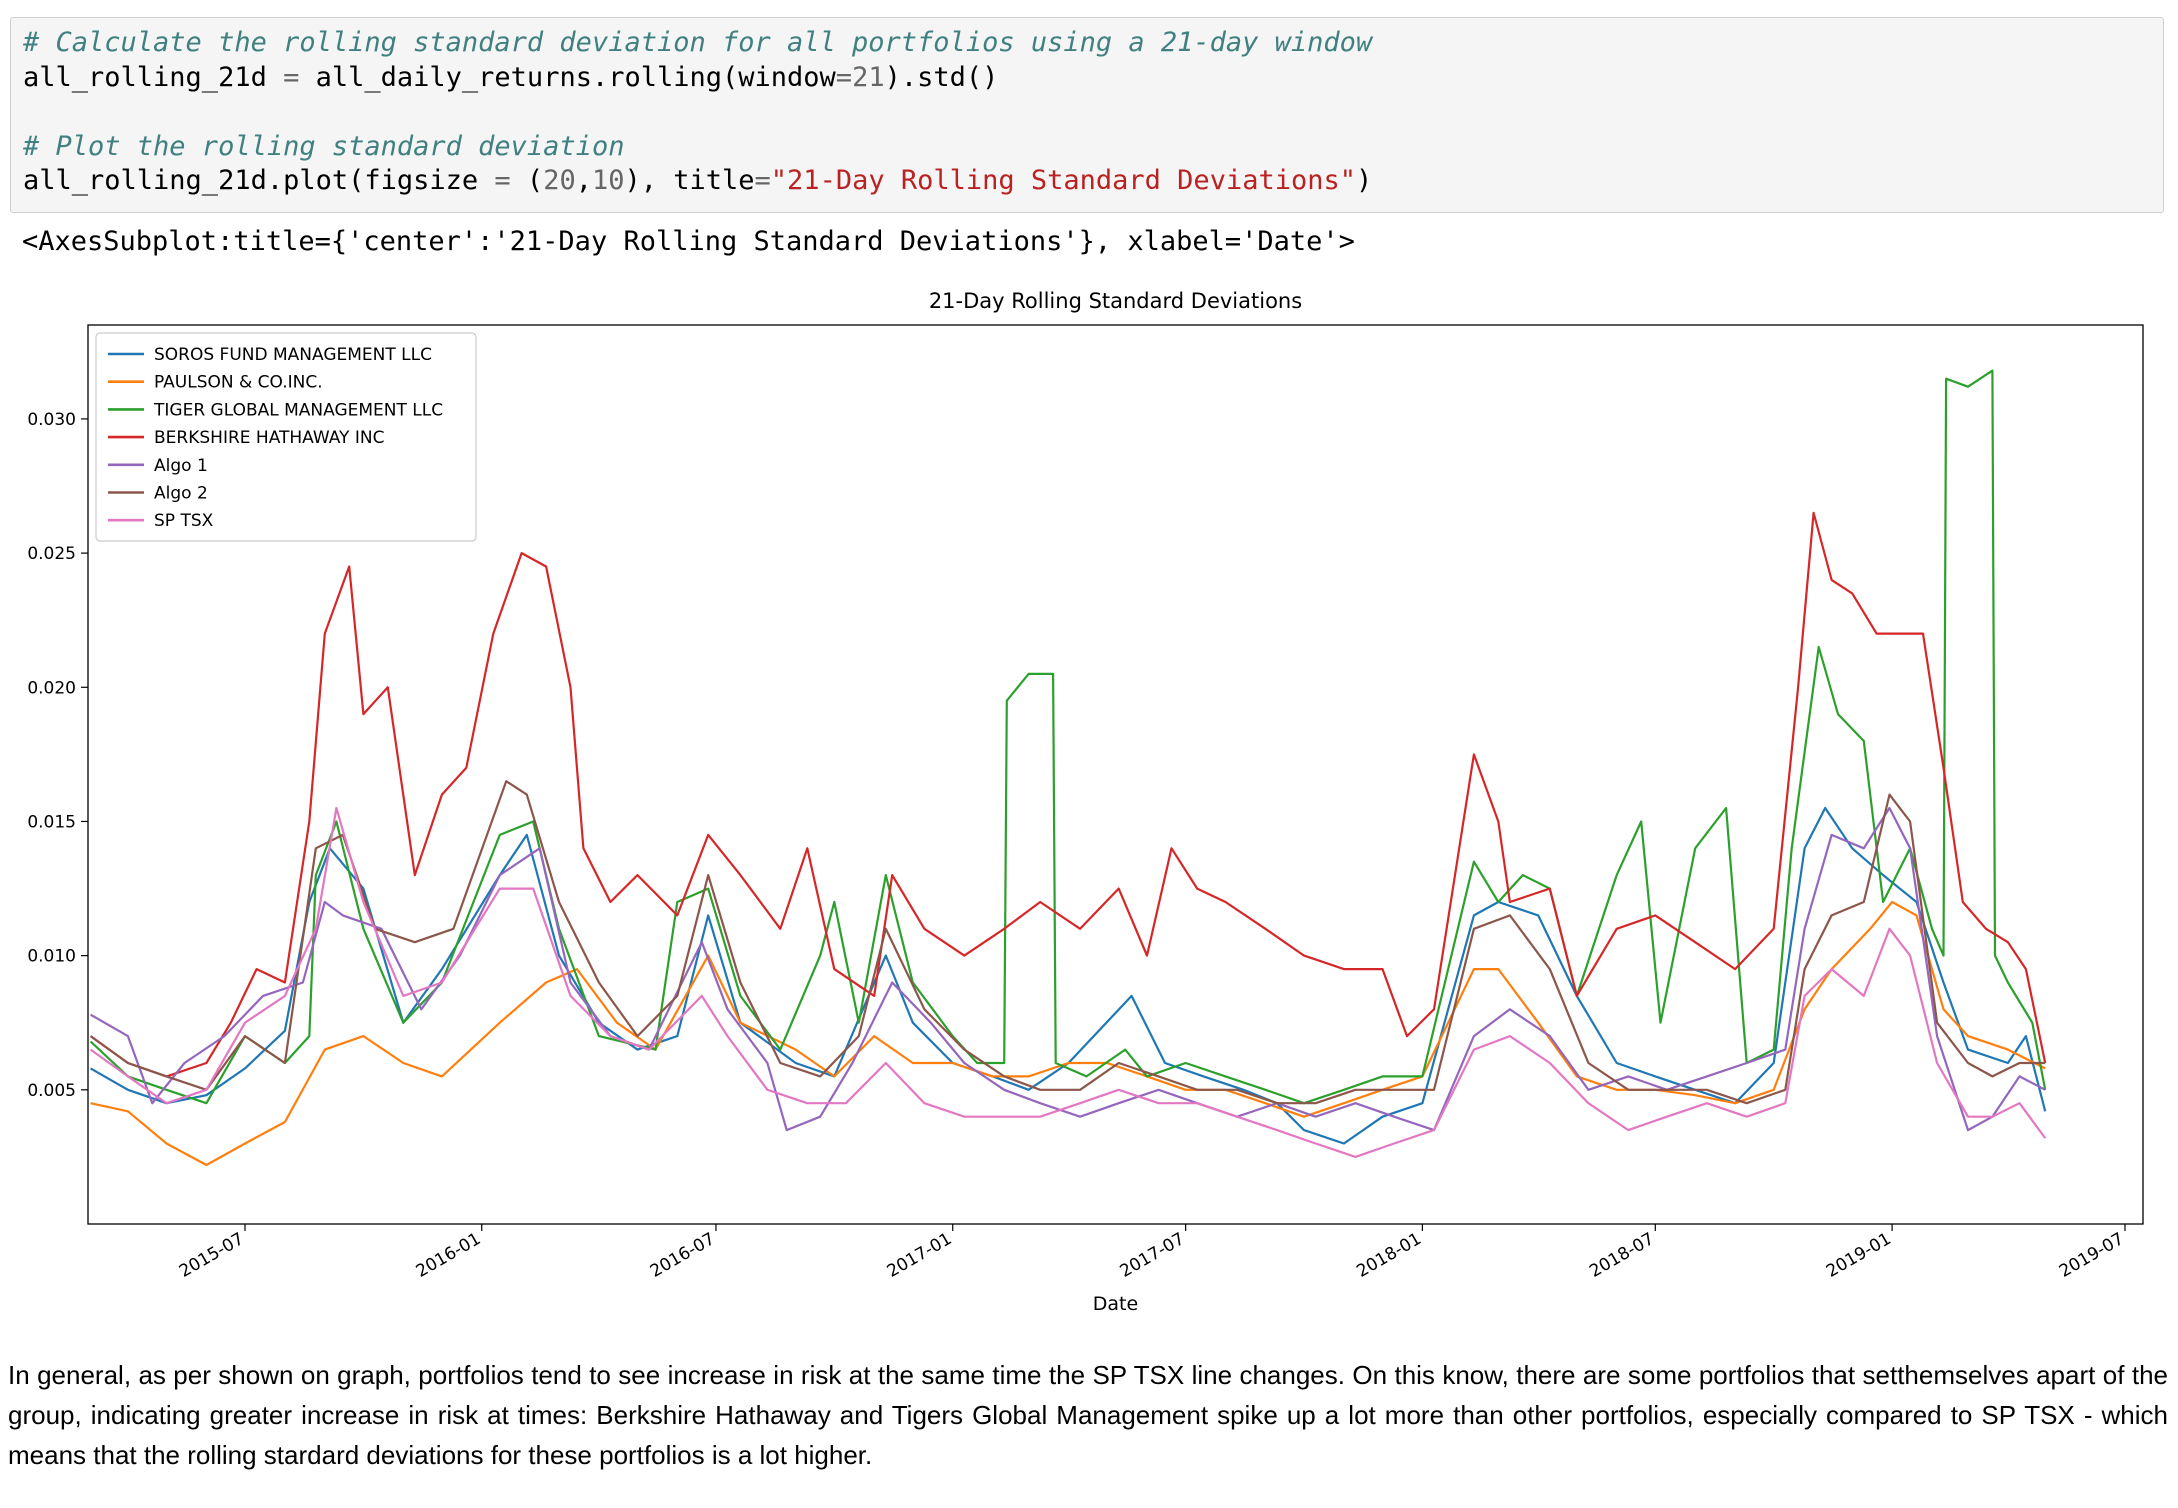 This screenshot has height=1508, width=2178. What do you see at coordinates (181, 494) in the screenshot?
I see `legend-label-6: Algo 2` at bounding box center [181, 494].